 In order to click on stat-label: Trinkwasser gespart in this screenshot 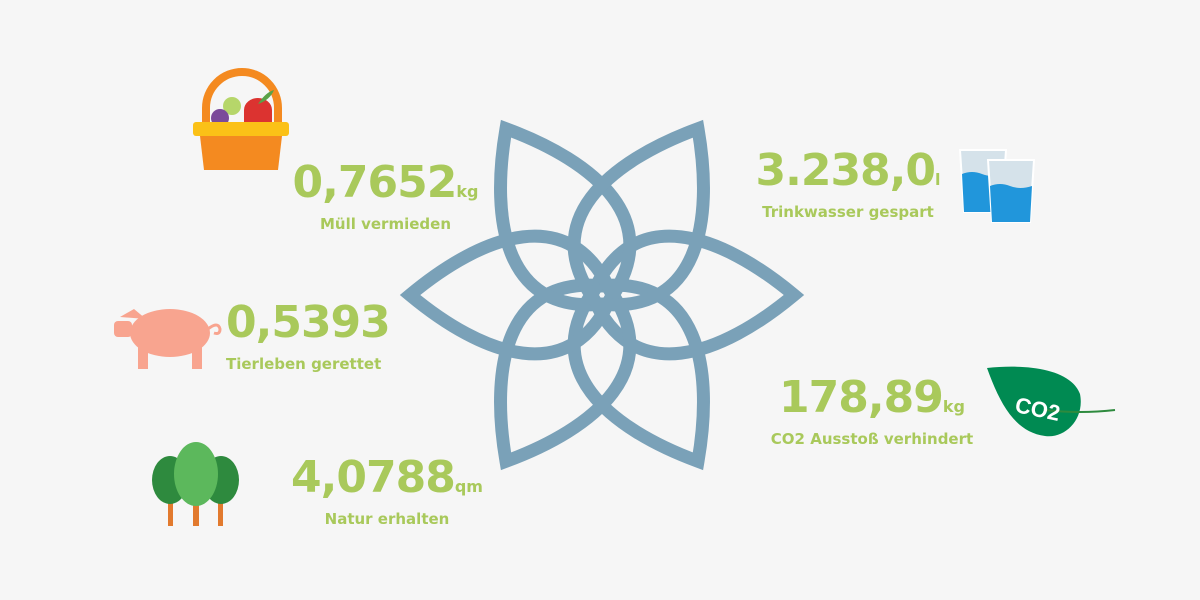, I will do `click(848, 212)`.